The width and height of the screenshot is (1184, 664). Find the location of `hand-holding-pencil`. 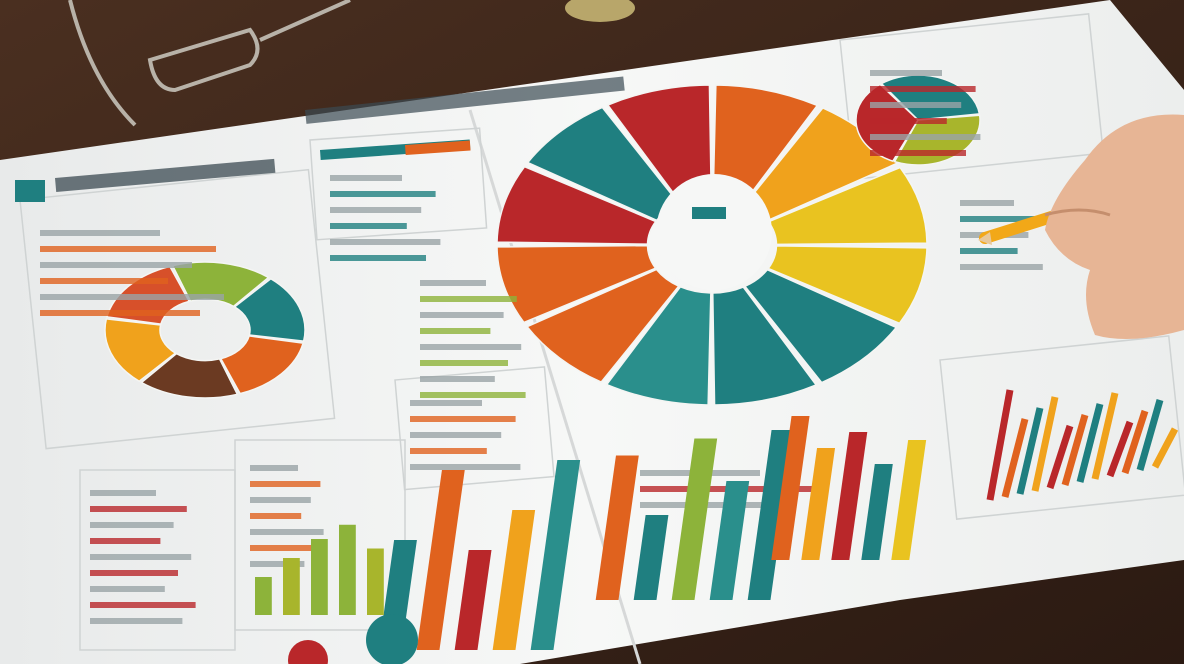

hand-holding-pencil is located at coordinates (1081, 226).